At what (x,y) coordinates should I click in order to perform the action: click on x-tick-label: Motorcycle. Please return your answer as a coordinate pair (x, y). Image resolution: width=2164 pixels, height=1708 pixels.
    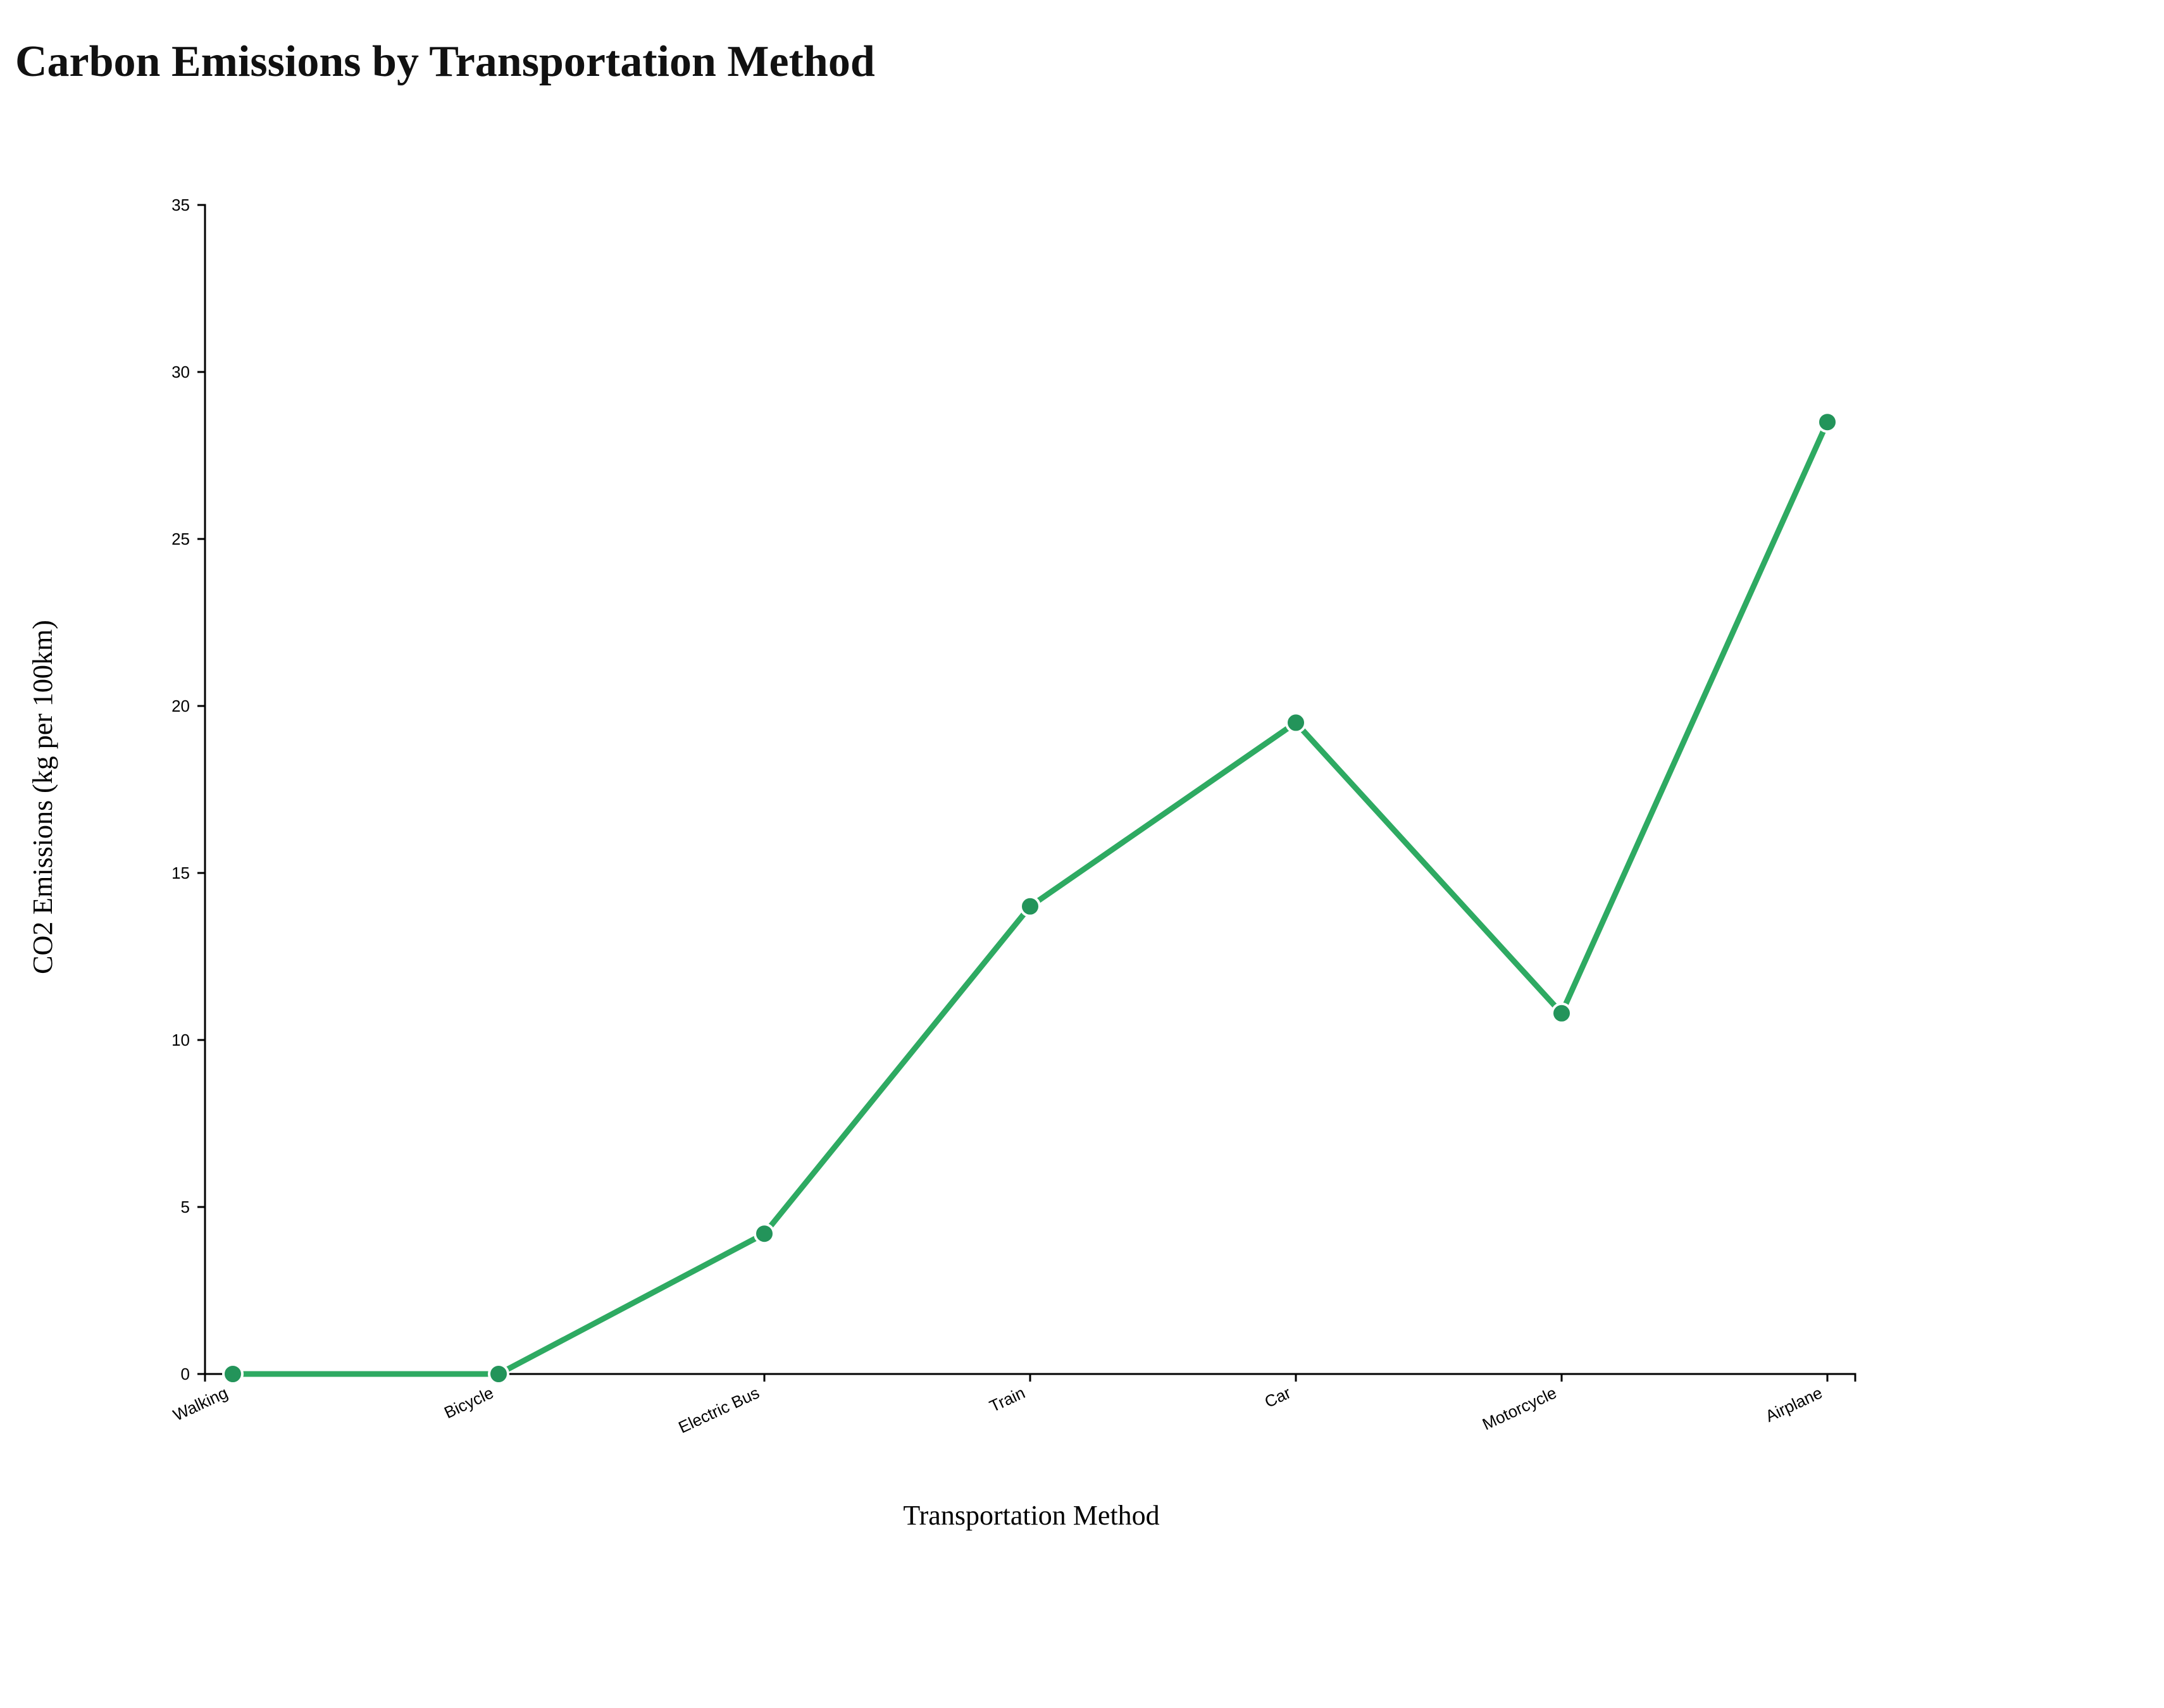
    Looking at the image, I should click on (1520, 1408).